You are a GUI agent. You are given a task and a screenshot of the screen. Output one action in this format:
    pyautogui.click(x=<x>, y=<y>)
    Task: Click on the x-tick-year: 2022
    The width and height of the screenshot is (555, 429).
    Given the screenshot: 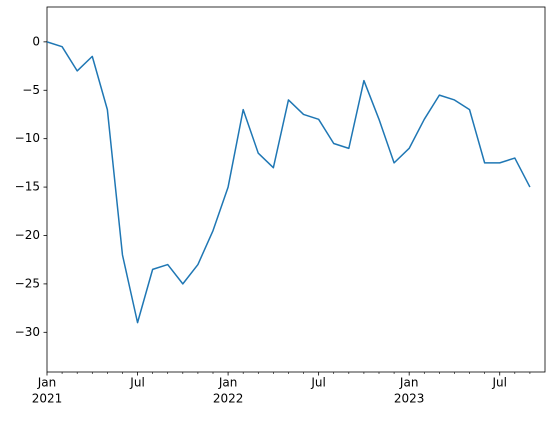 What is the action you would take?
    pyautogui.click(x=228, y=399)
    